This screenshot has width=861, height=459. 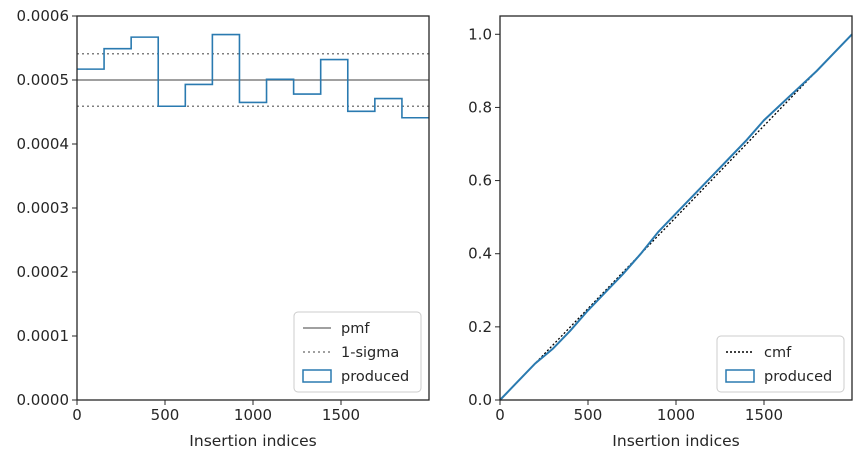 I want to click on produced-histogram-line, so click(x=253, y=76).